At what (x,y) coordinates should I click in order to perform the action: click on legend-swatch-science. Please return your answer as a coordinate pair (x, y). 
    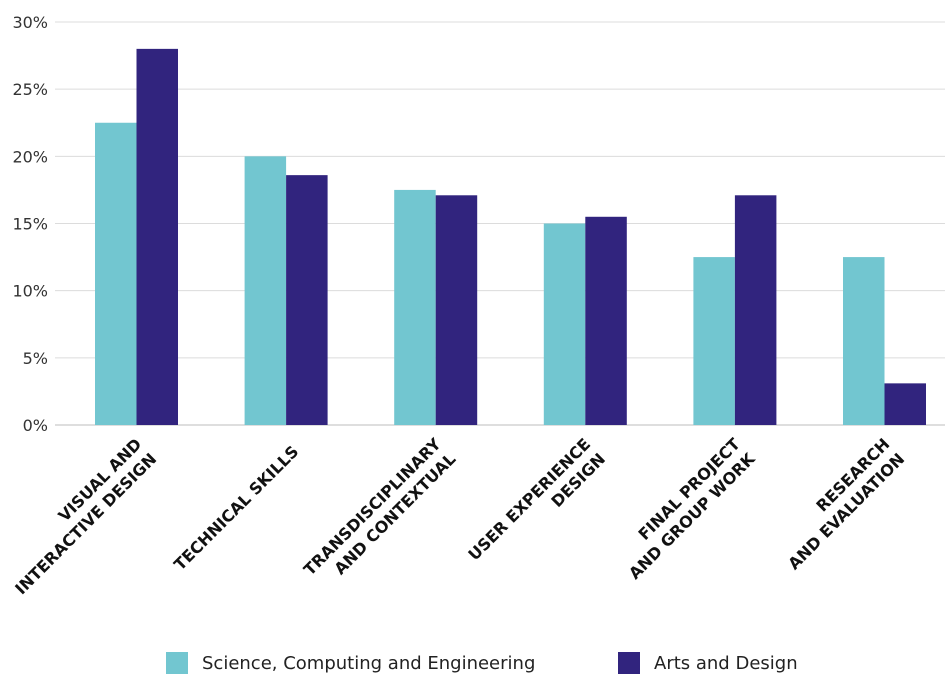
    Looking at the image, I should click on (177, 663).